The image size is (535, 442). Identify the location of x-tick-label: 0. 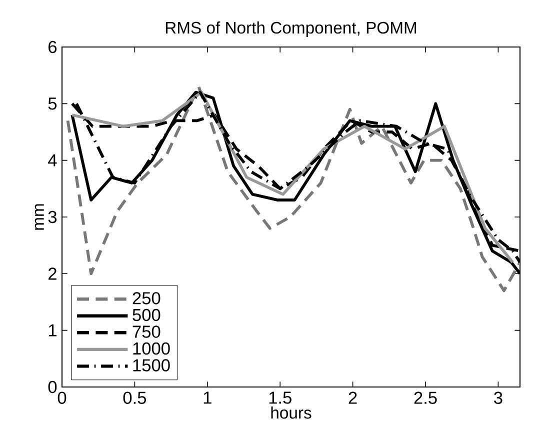
(62, 398).